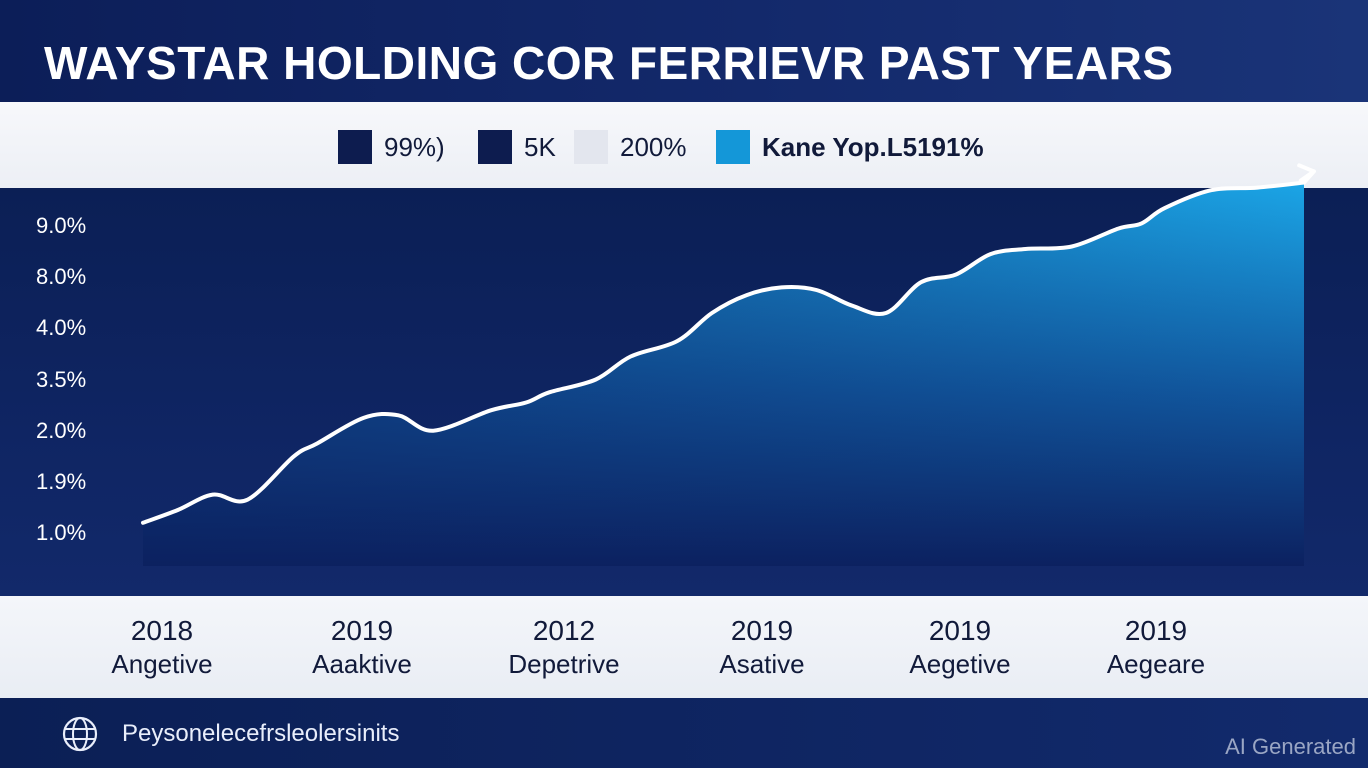  Describe the element at coordinates (873, 146) in the screenshot. I see `legend-label: Kane Yop.L5191%` at that location.